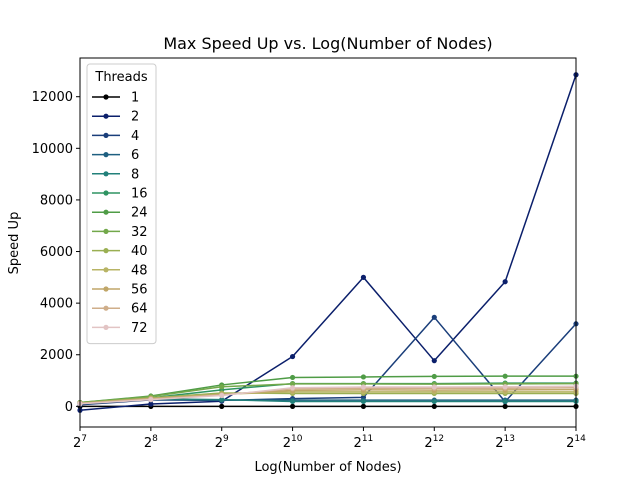  I want to click on x-axis-label: Log(Number of Nodes), so click(327, 467).